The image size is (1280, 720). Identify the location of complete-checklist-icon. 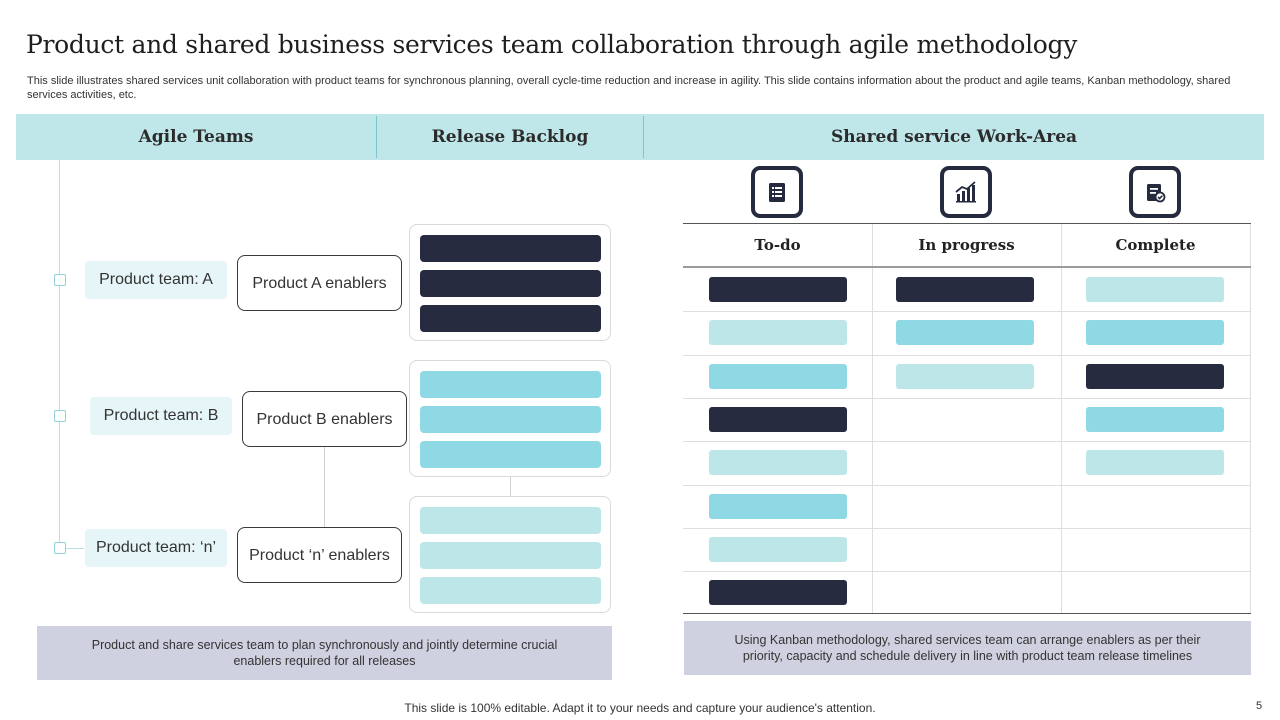
(1155, 192).